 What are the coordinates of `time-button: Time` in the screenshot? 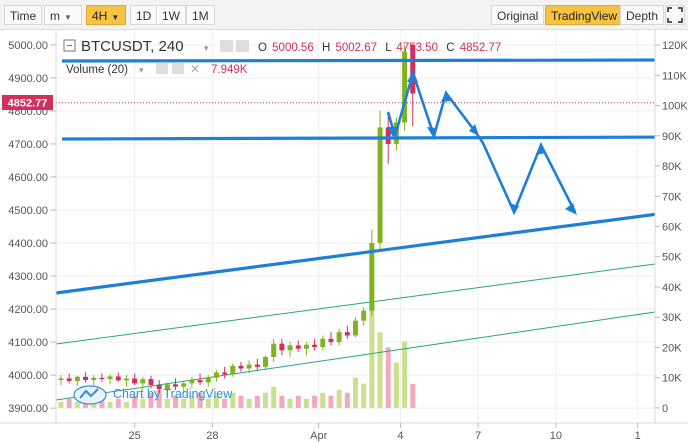 It's located at (23, 15).